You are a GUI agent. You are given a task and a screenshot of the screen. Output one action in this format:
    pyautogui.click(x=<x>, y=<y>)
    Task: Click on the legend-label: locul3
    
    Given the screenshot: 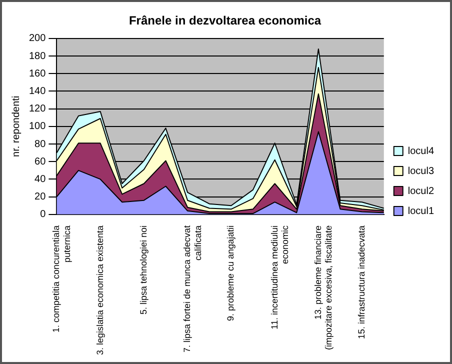 What is the action you would take?
    pyautogui.click(x=421, y=171)
    